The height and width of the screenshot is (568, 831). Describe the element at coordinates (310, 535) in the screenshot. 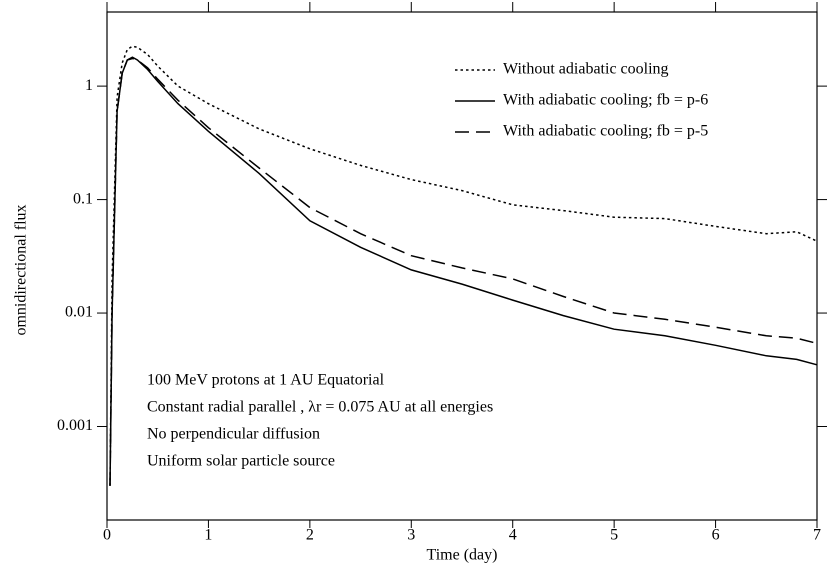

I see `x-tick-label: 2` at that location.